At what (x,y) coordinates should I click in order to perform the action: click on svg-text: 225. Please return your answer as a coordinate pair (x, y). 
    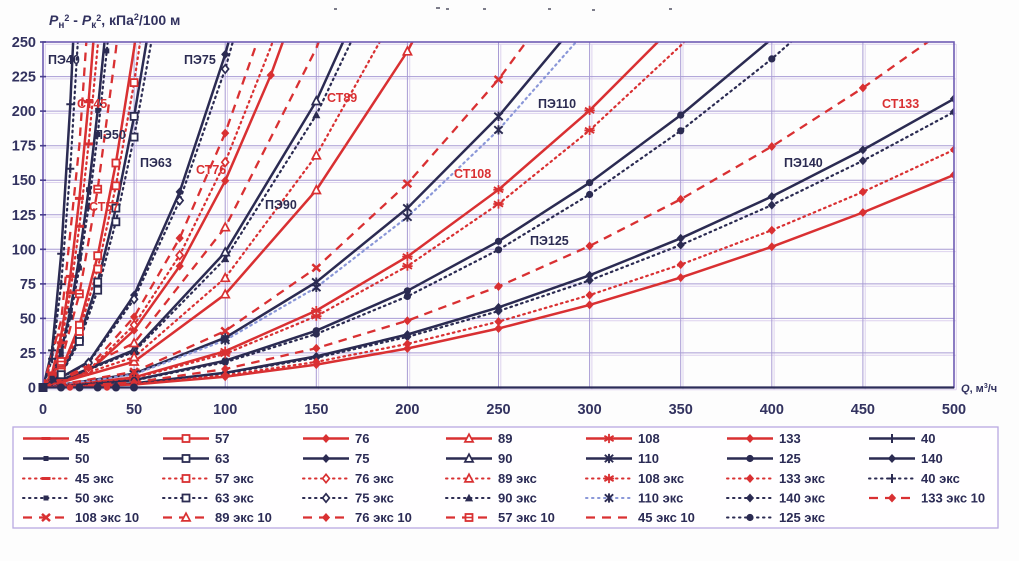
    Looking at the image, I should click on (24, 78).